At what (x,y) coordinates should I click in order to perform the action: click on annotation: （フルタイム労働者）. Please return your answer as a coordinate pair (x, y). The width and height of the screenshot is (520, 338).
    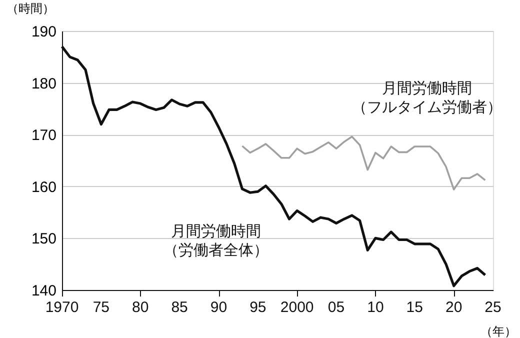
    Looking at the image, I should click on (427, 107).